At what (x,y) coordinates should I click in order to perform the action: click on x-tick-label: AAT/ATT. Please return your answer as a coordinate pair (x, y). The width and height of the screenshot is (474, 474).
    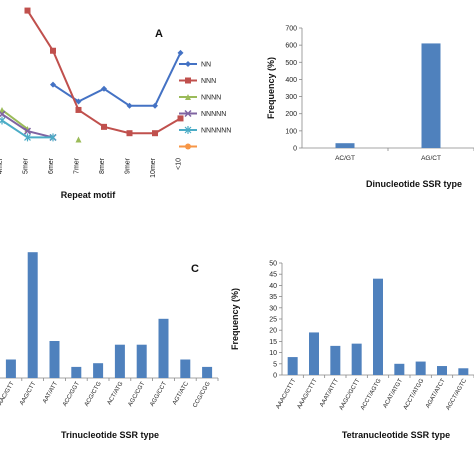
    Looking at the image, I should click on (50, 393).